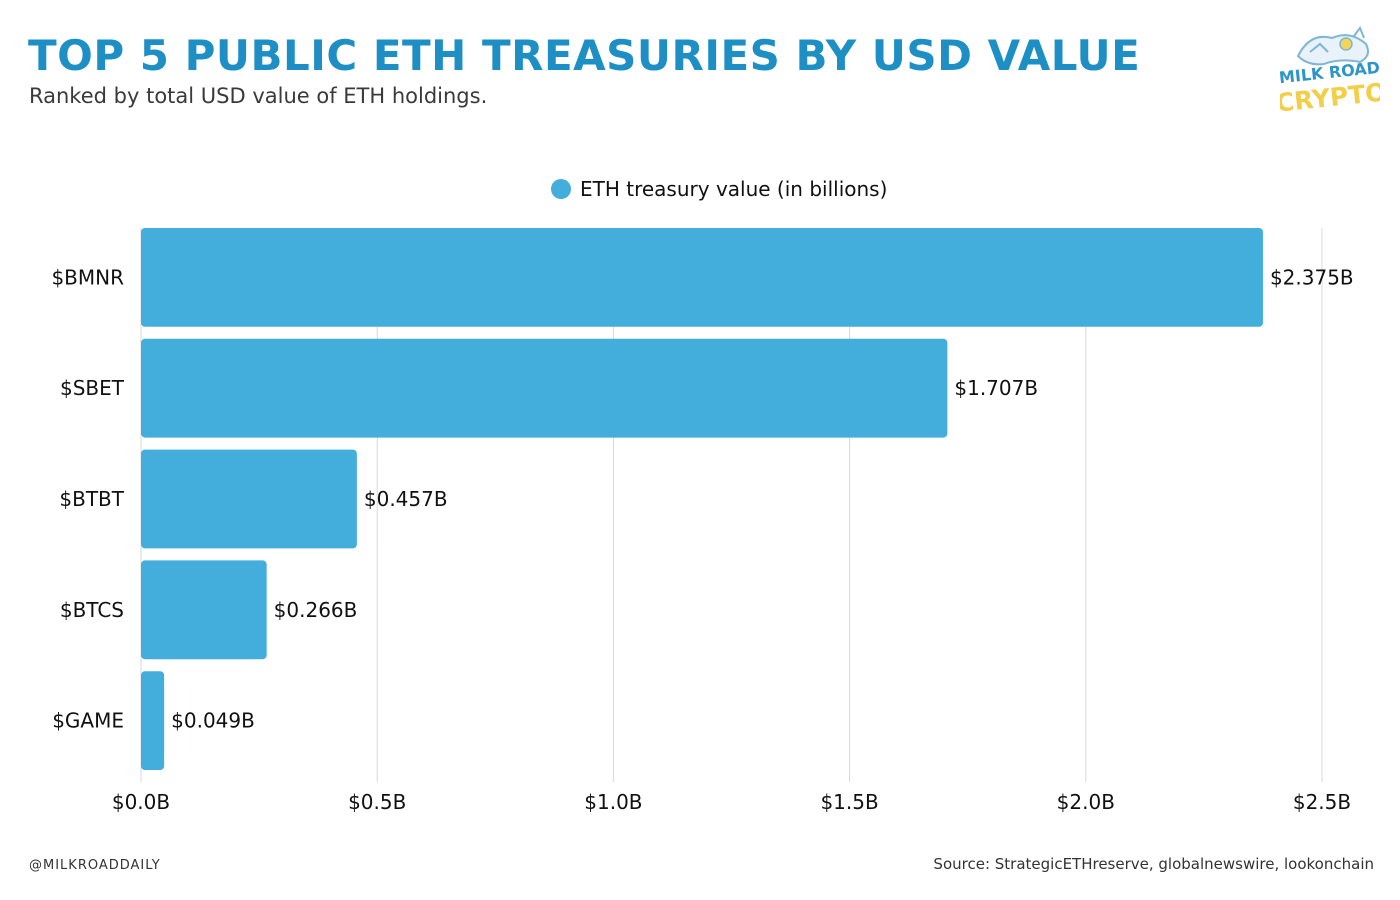 This screenshot has height=900, width=1400. Describe the element at coordinates (92, 388) in the screenshot. I see `category-label: $SBET` at that location.